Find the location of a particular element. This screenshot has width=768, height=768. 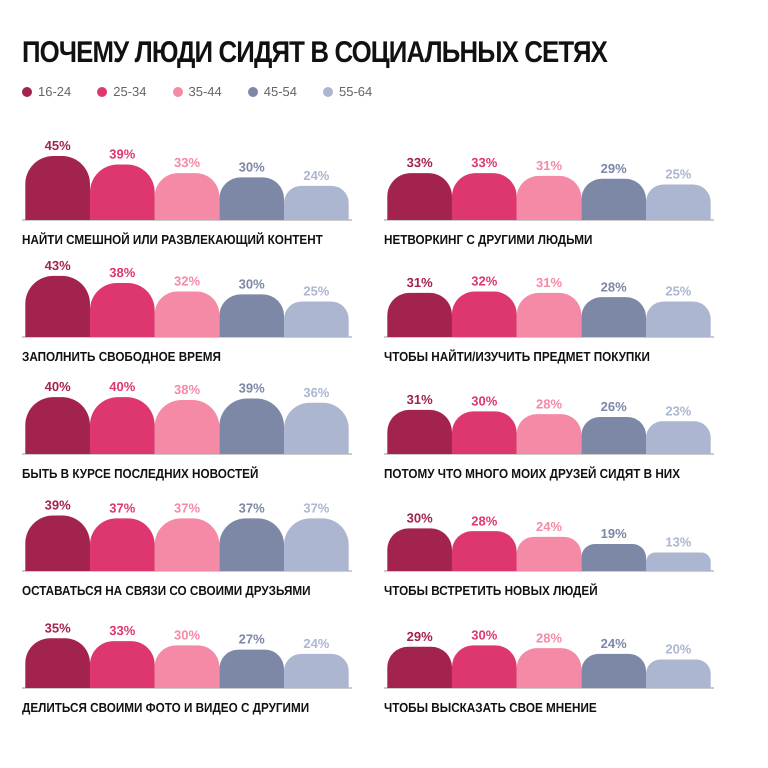

legend-label: 25-34 is located at coordinates (129, 91).